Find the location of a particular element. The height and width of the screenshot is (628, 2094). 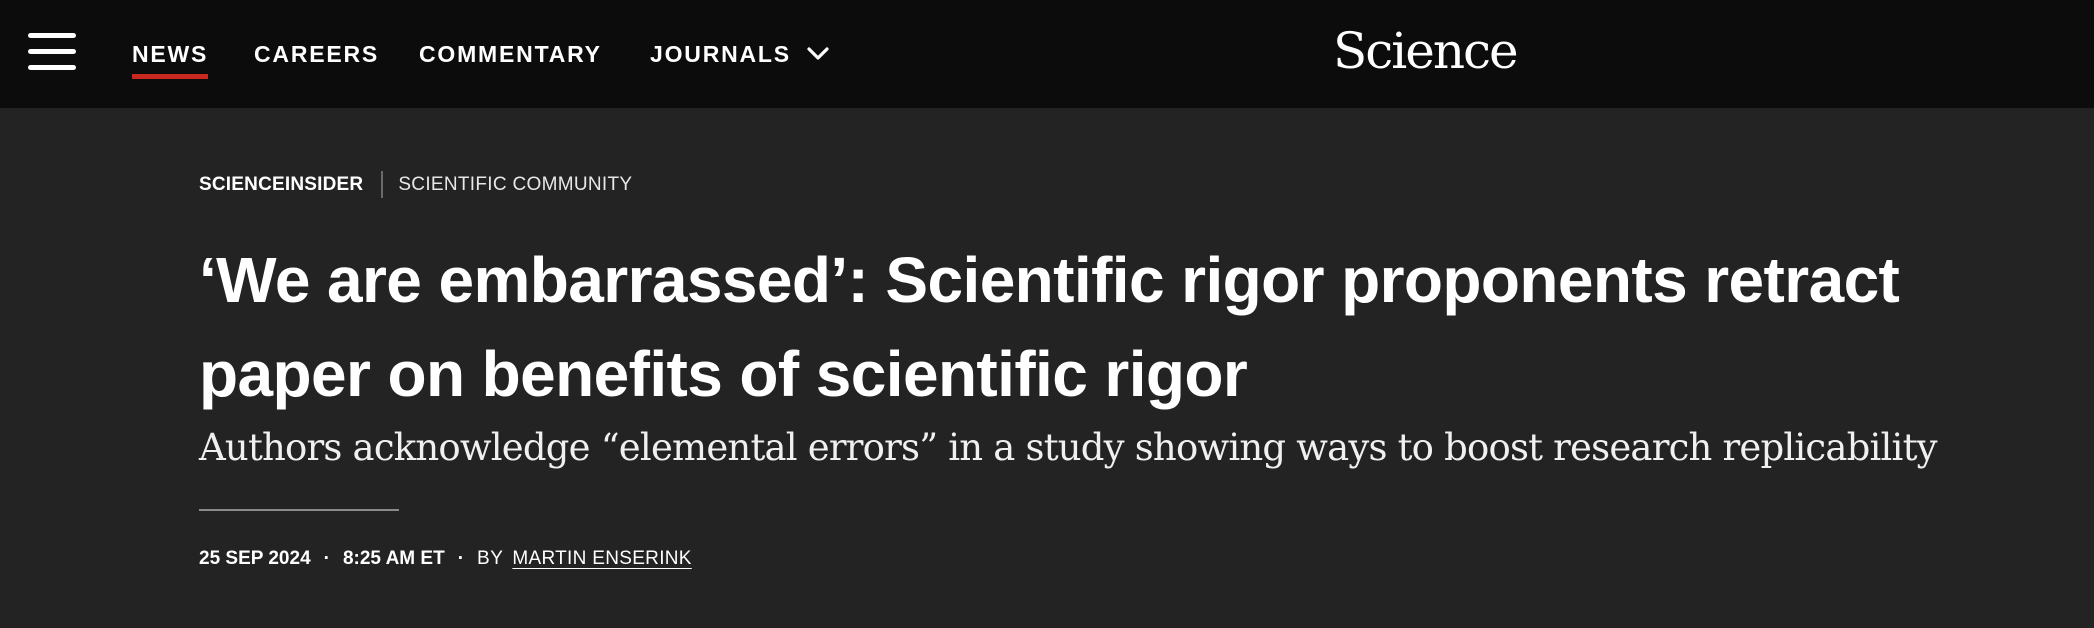

nav-item-label: NEWS is located at coordinates (170, 53).